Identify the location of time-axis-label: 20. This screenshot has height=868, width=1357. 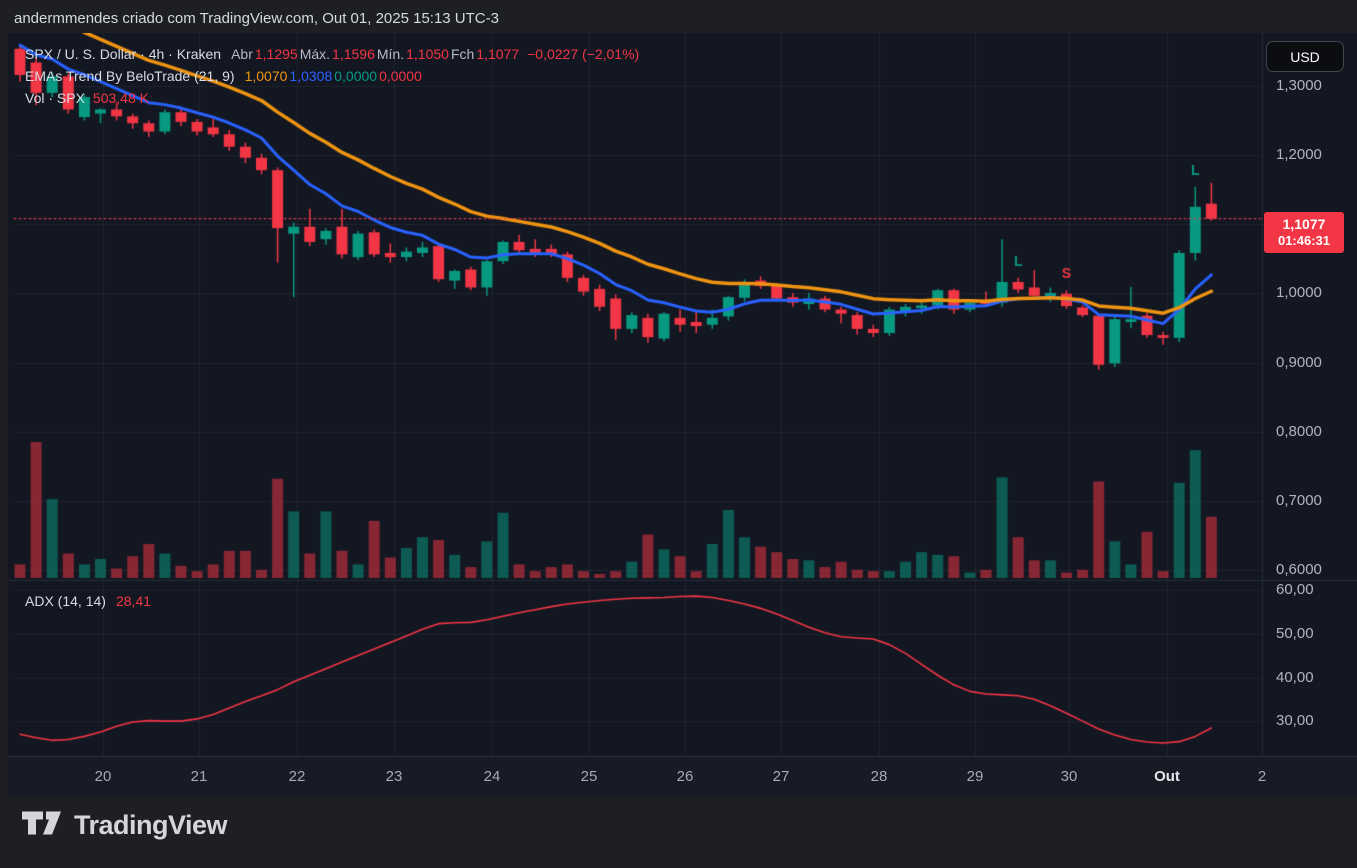
(103, 776).